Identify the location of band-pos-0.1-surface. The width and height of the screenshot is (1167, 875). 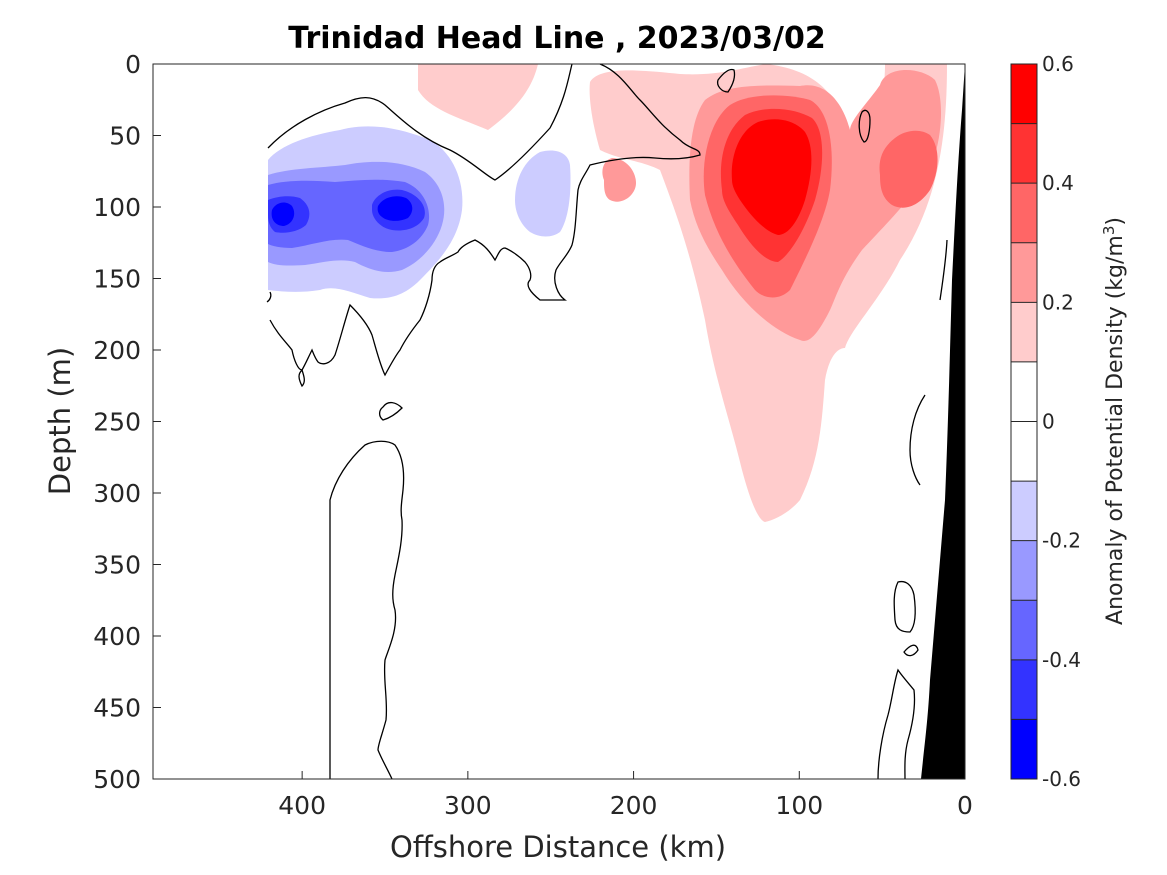
(478, 97).